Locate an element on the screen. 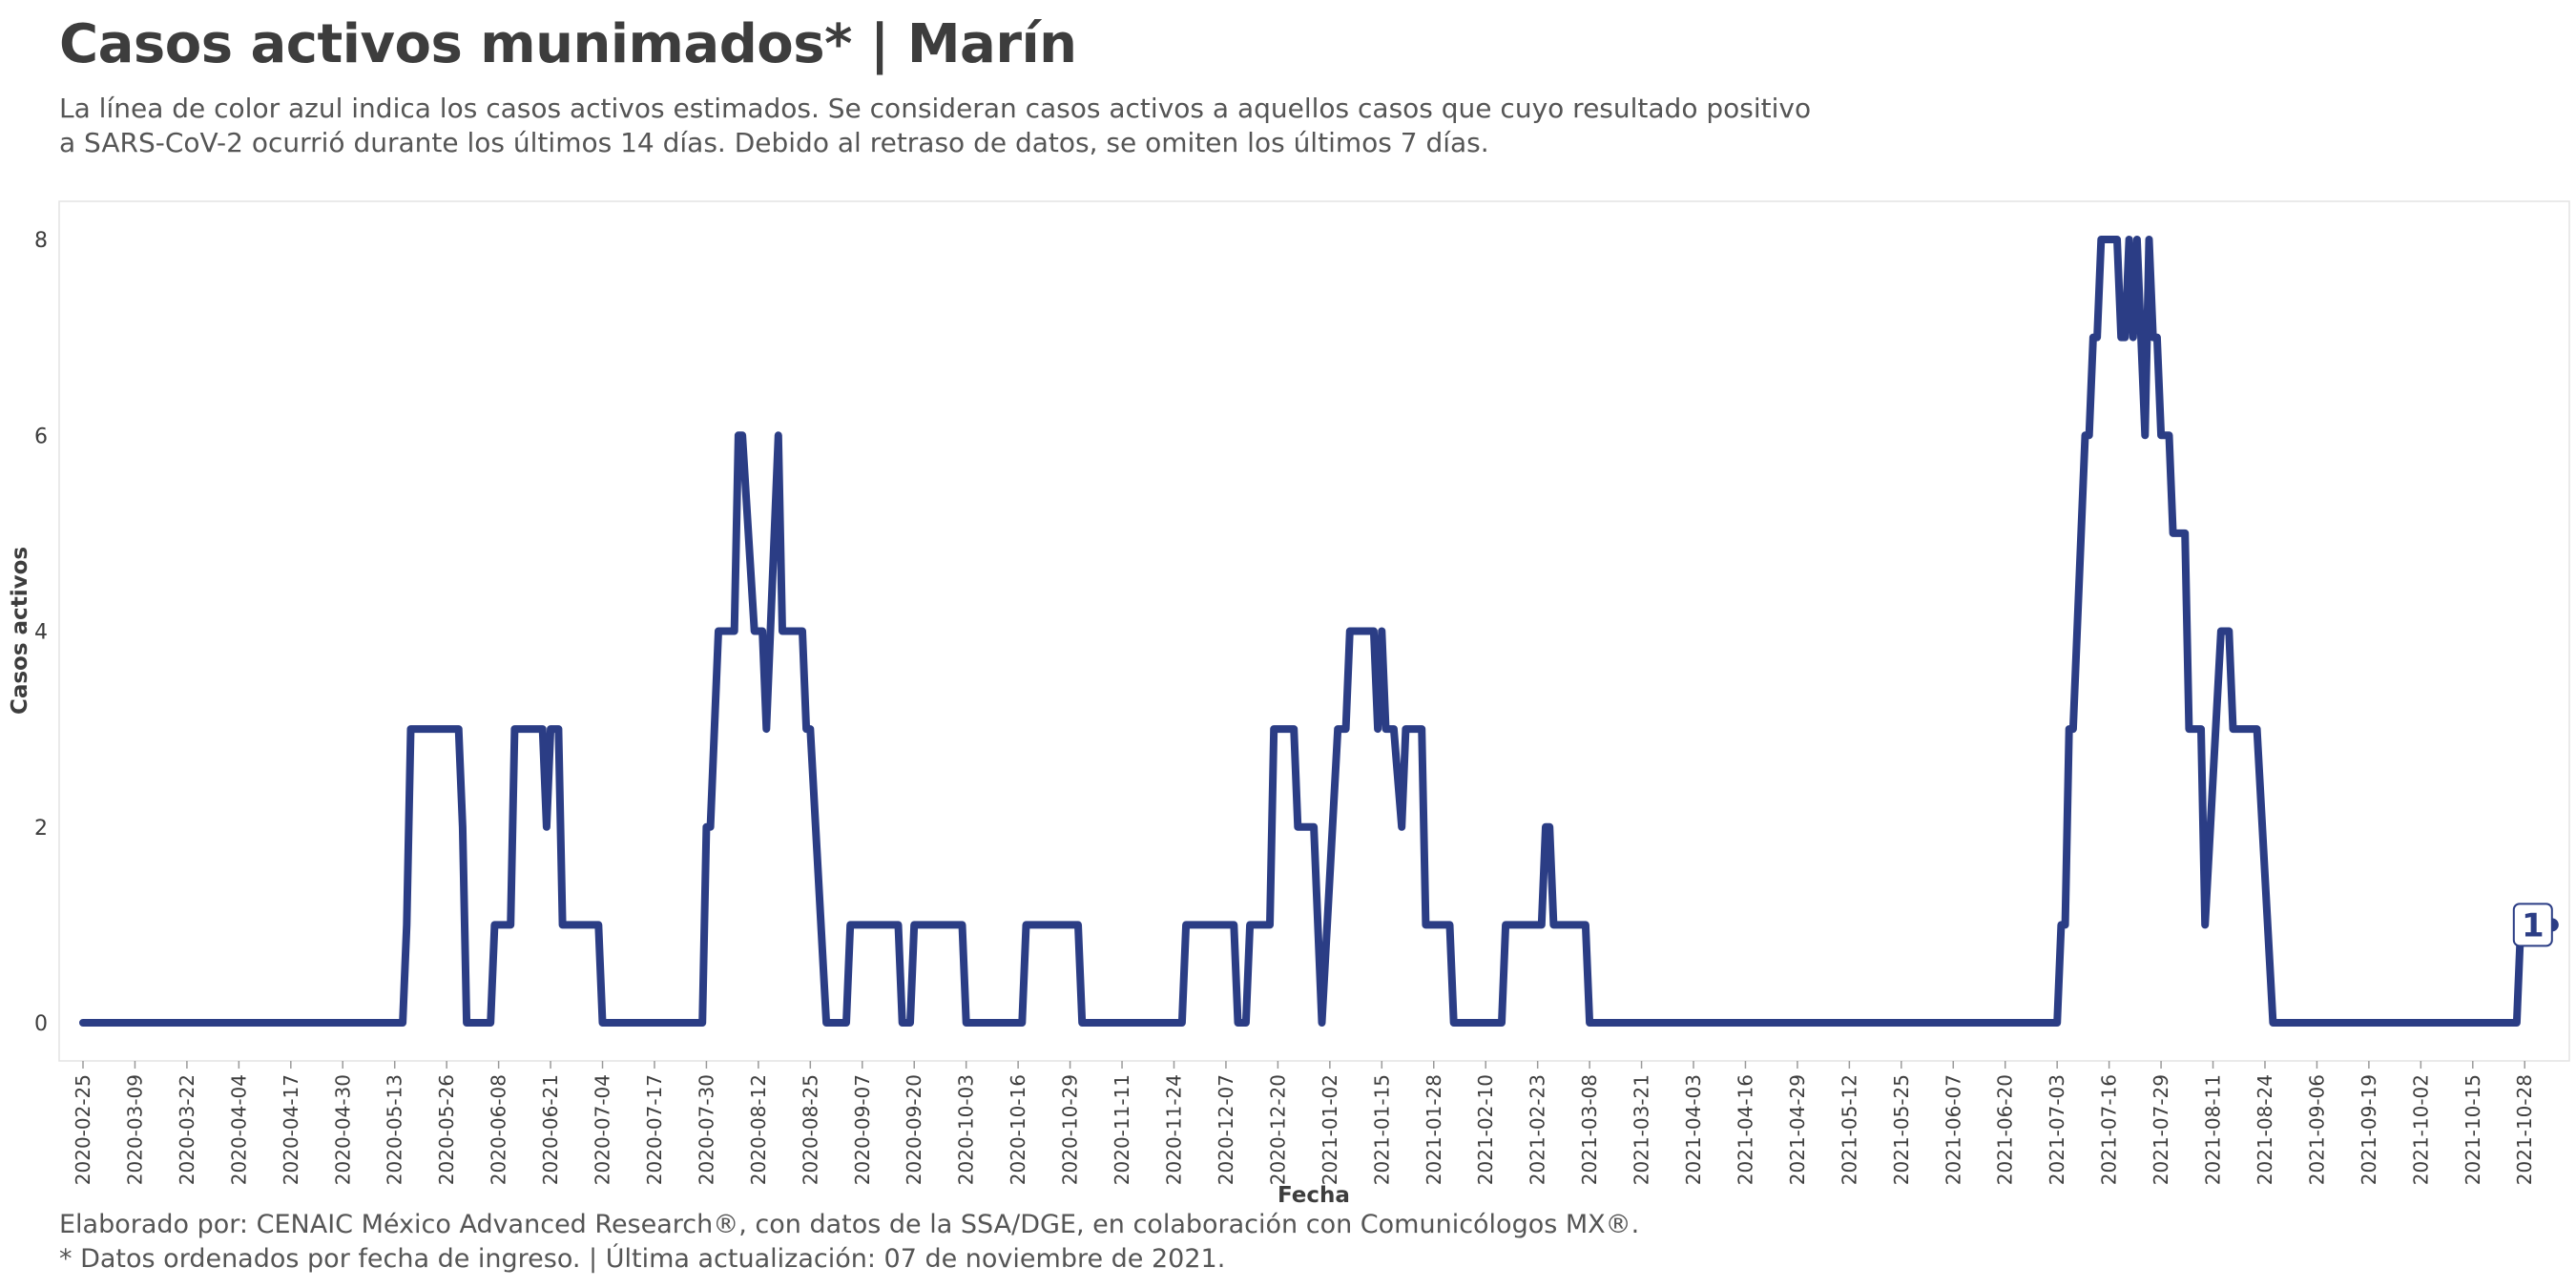 The image size is (2576, 1288). x-tick-label: 2020-05-26 is located at coordinates (446, 1129).